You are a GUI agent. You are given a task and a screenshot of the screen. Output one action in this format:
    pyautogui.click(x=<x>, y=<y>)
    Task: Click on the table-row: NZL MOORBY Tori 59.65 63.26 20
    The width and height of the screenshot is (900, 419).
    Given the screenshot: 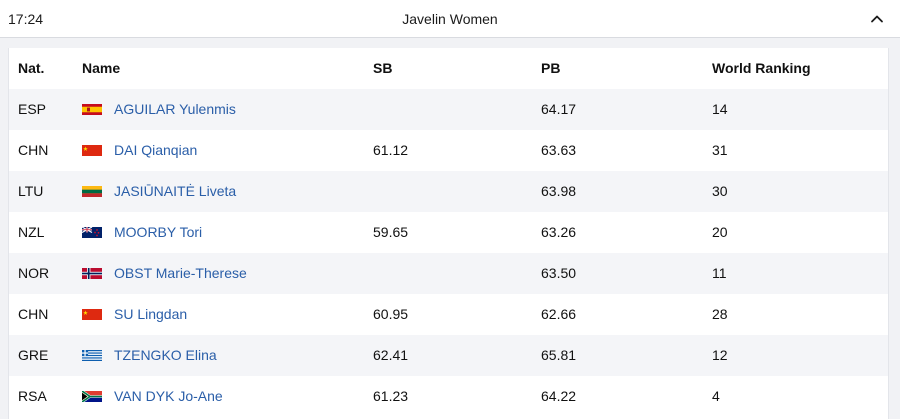 What is the action you would take?
    pyautogui.click(x=448, y=232)
    